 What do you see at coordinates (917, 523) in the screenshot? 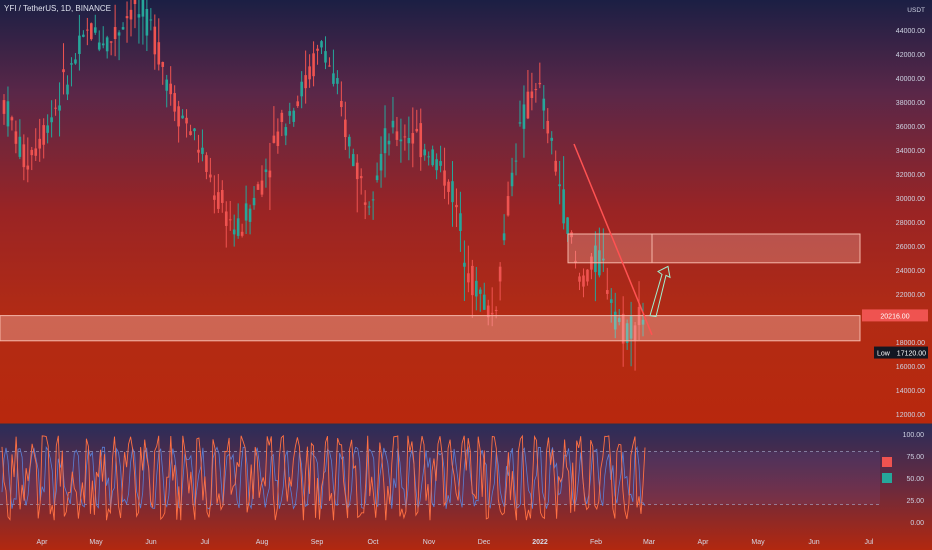
I see `osc-tick-label: 0.00` at bounding box center [917, 523].